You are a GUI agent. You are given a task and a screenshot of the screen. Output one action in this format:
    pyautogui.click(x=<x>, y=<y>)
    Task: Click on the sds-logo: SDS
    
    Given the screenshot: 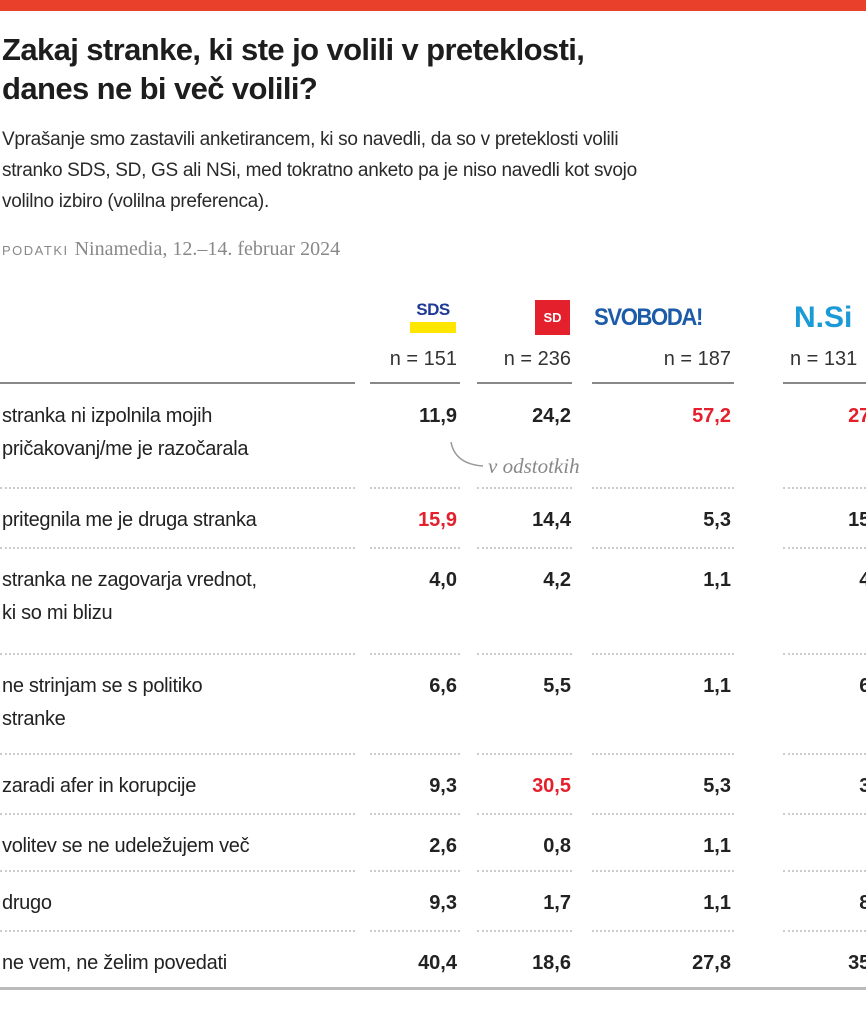 What is the action you would take?
    pyautogui.click(x=433, y=318)
    